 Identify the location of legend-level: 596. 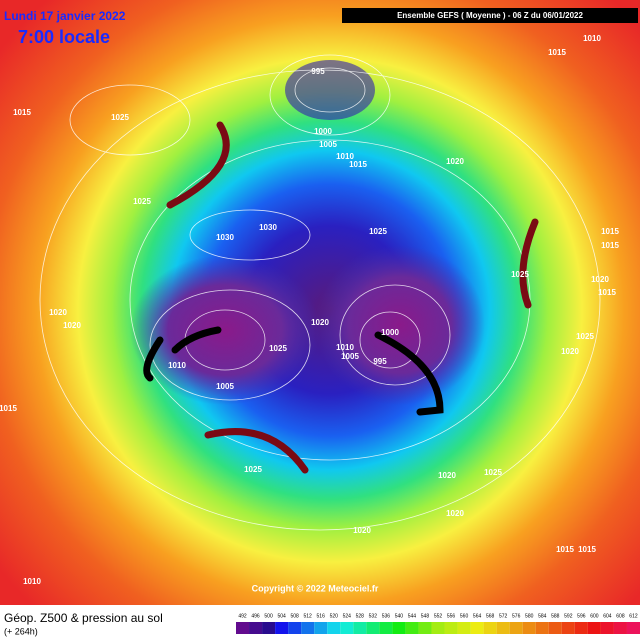
(581, 616).